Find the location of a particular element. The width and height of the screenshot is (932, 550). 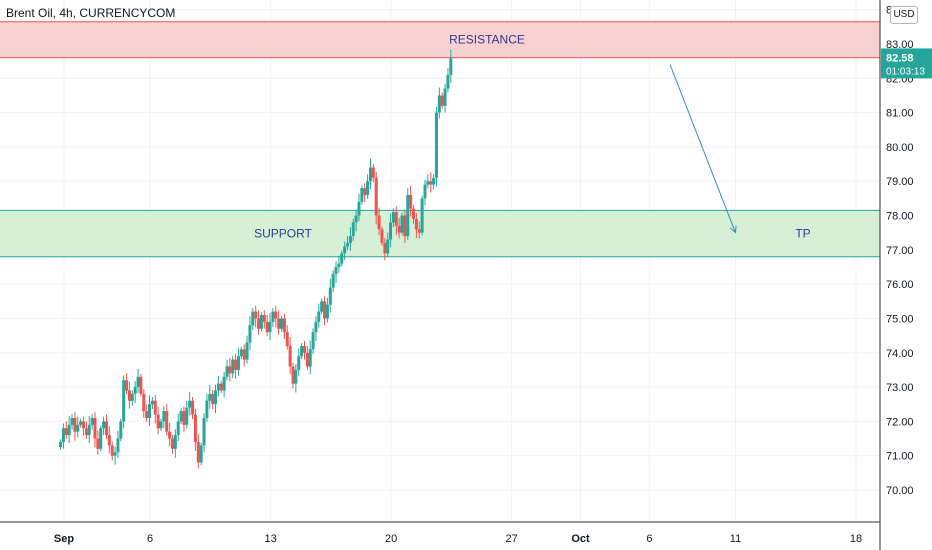

y-tick-label: 73.00 is located at coordinates (900, 388).